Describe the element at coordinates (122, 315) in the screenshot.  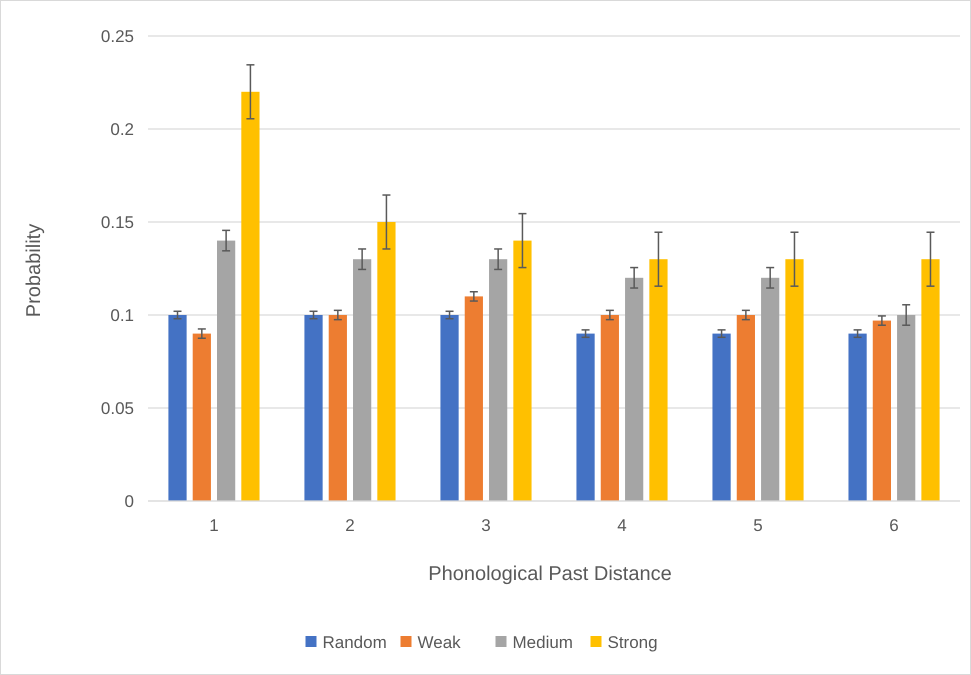
I see `y-tick-label: 0.1` at that location.